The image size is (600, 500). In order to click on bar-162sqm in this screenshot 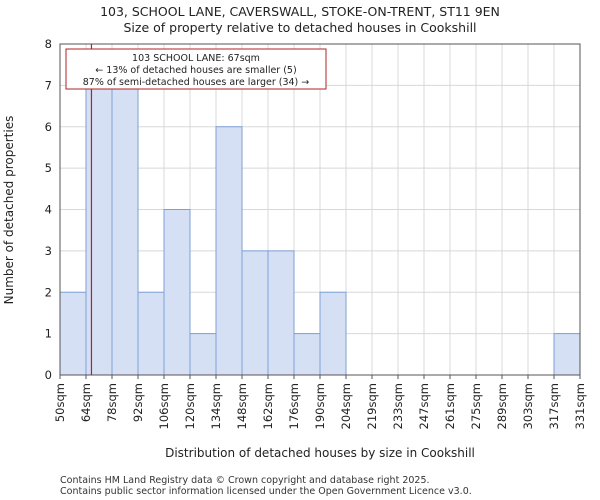, I will do `click(281, 313)`.